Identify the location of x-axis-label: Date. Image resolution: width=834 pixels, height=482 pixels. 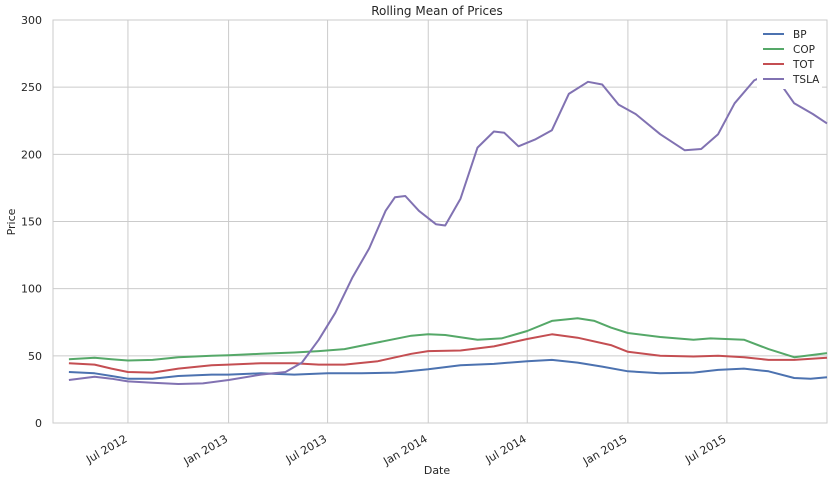
(437, 470).